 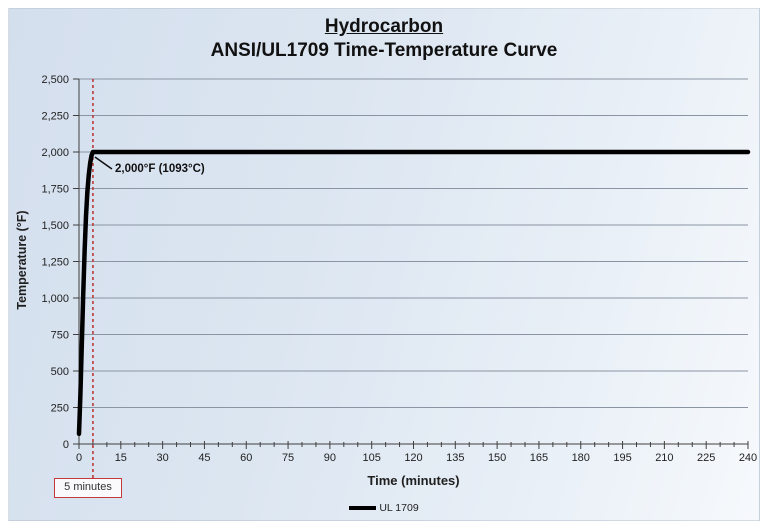 What do you see at coordinates (246, 458) in the screenshot?
I see `x-tick-label: 60` at bounding box center [246, 458].